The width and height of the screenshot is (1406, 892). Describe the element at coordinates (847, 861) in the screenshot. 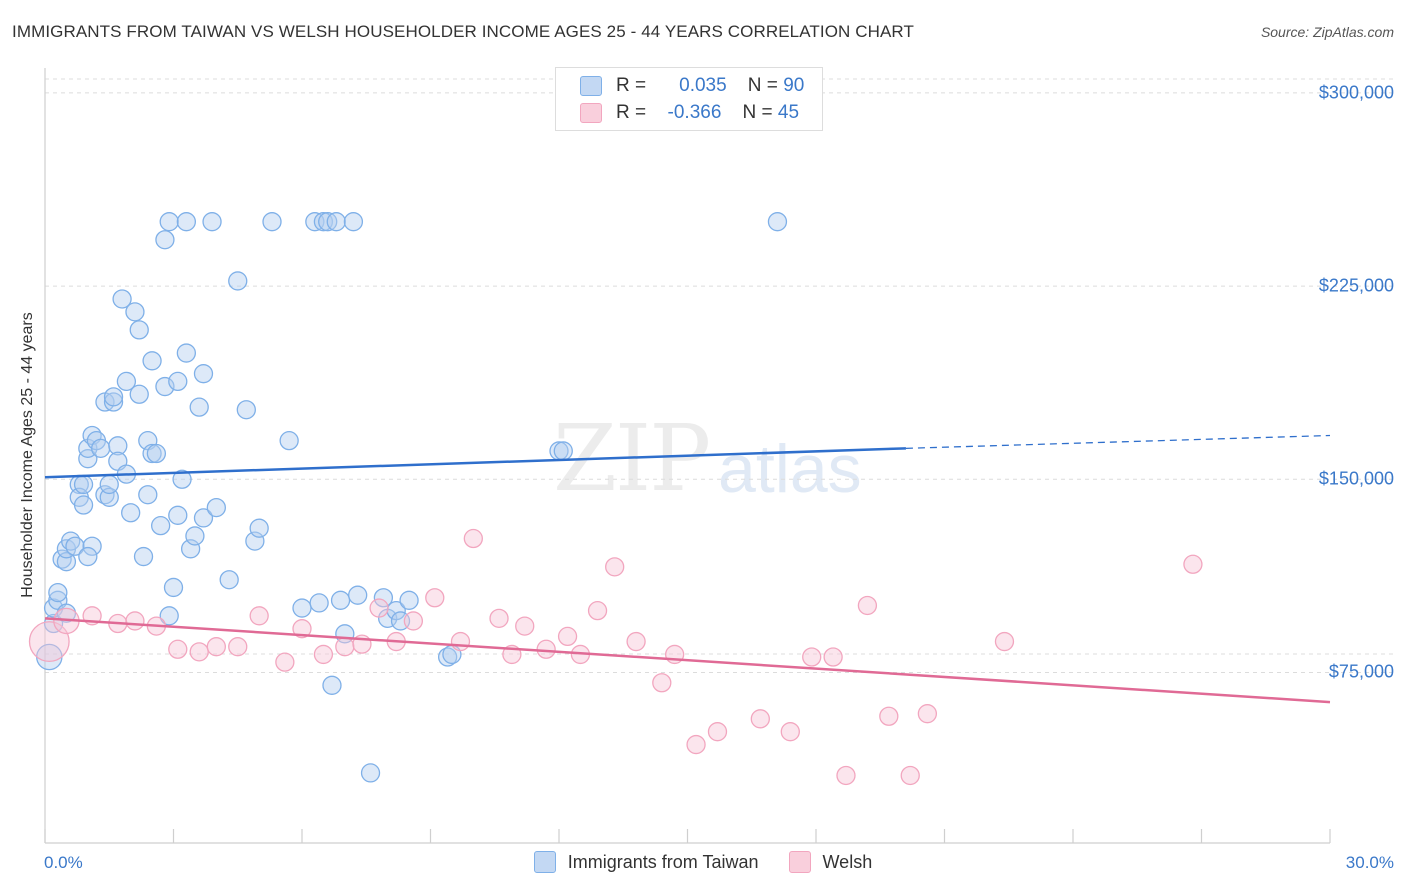

I see `legend-label-welsh: Welsh` at that location.